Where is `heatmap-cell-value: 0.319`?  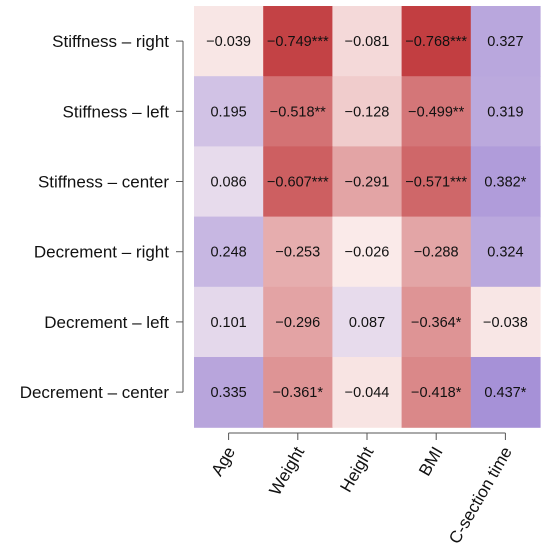 heatmap-cell-value: 0.319 is located at coordinates (505, 112).